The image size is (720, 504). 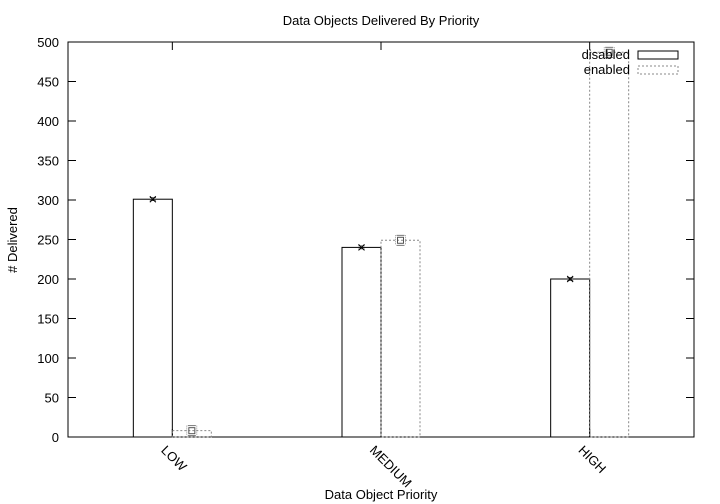 What do you see at coordinates (48, 279) in the screenshot?
I see `y-tick-label: 200` at bounding box center [48, 279].